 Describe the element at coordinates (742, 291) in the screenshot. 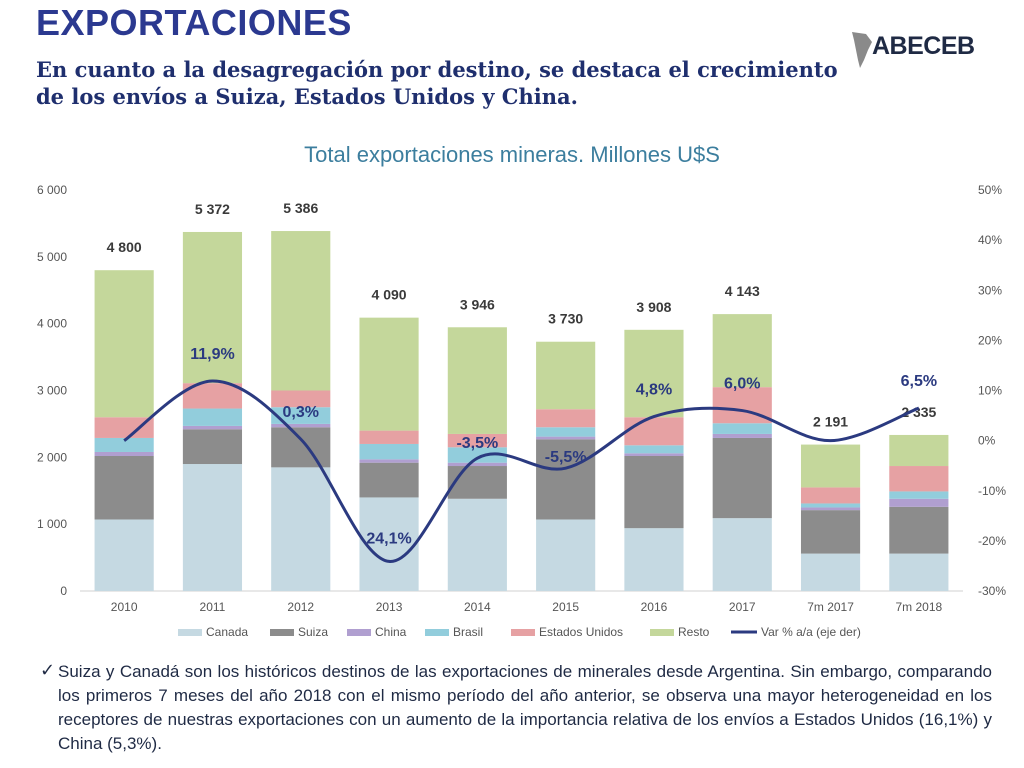

I see `bar-total-label: 4 143` at that location.